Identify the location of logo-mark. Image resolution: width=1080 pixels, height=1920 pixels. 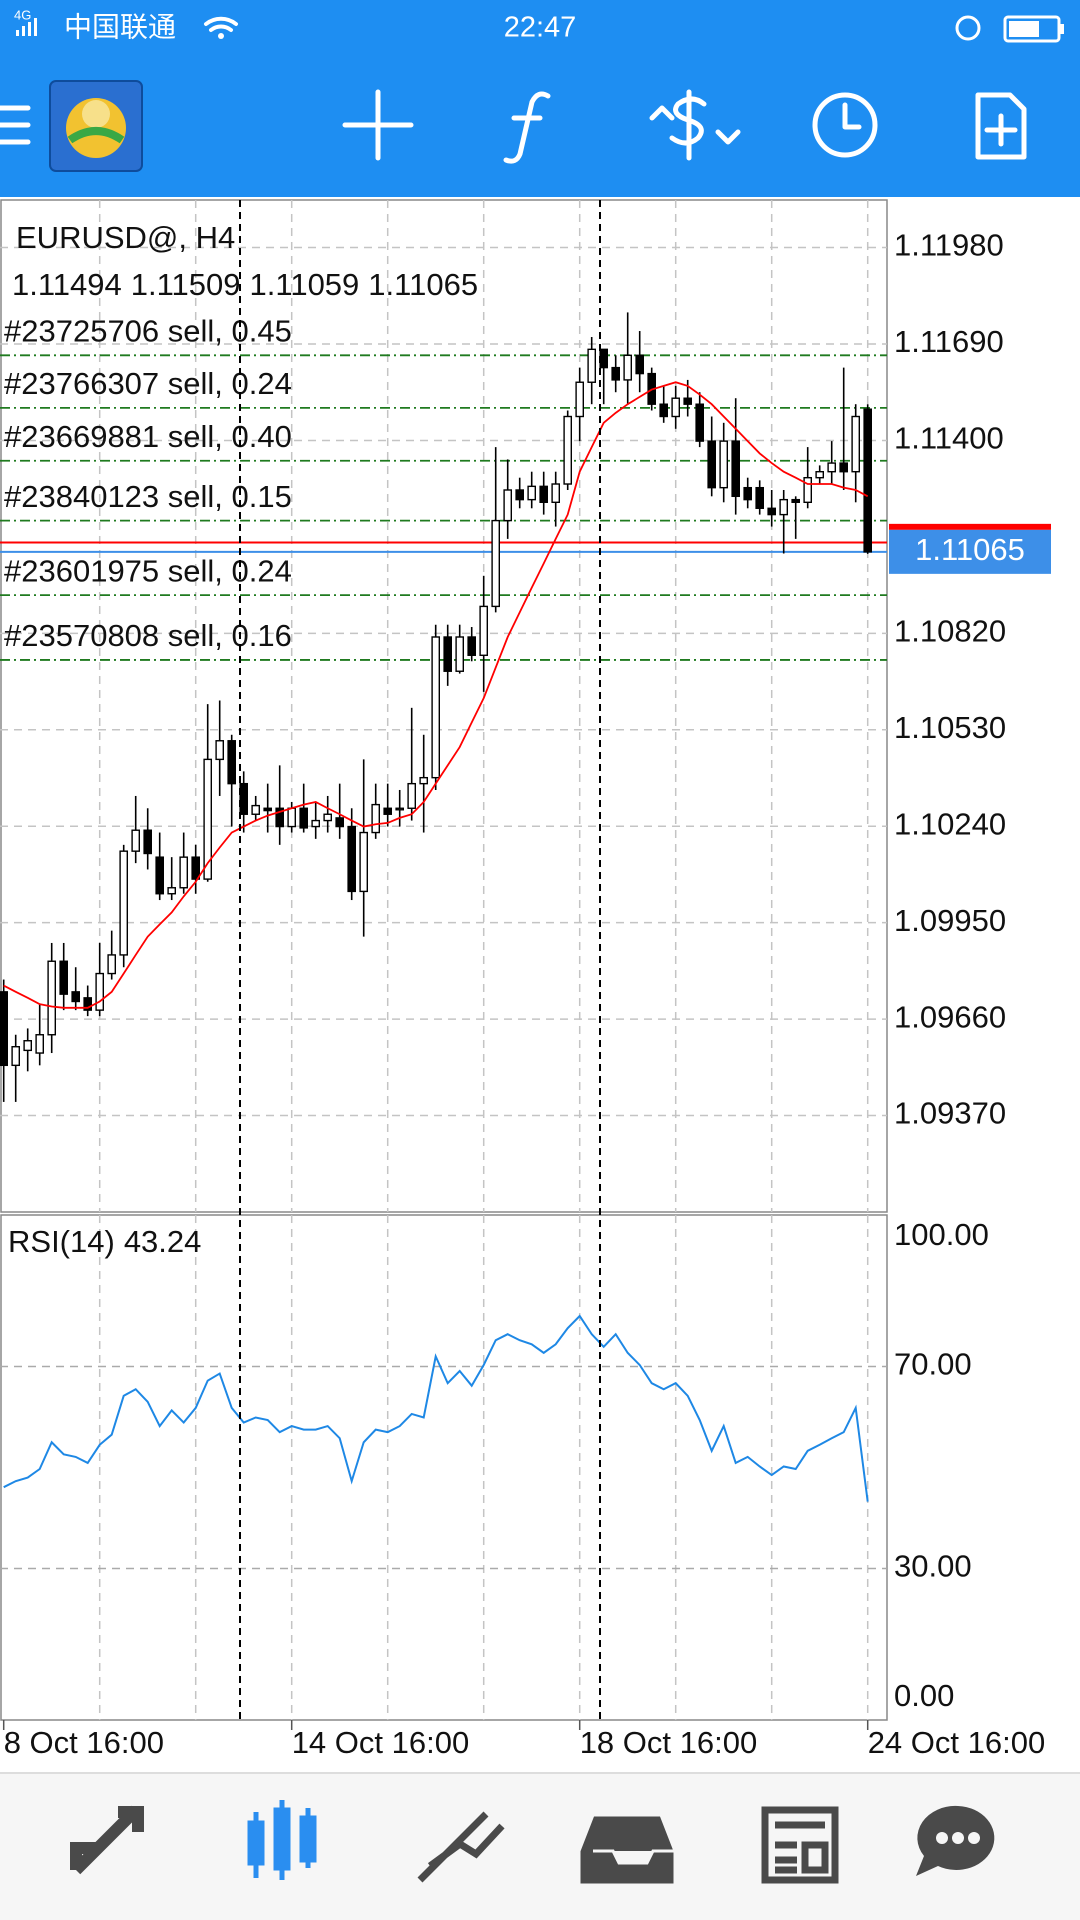
(96, 114).